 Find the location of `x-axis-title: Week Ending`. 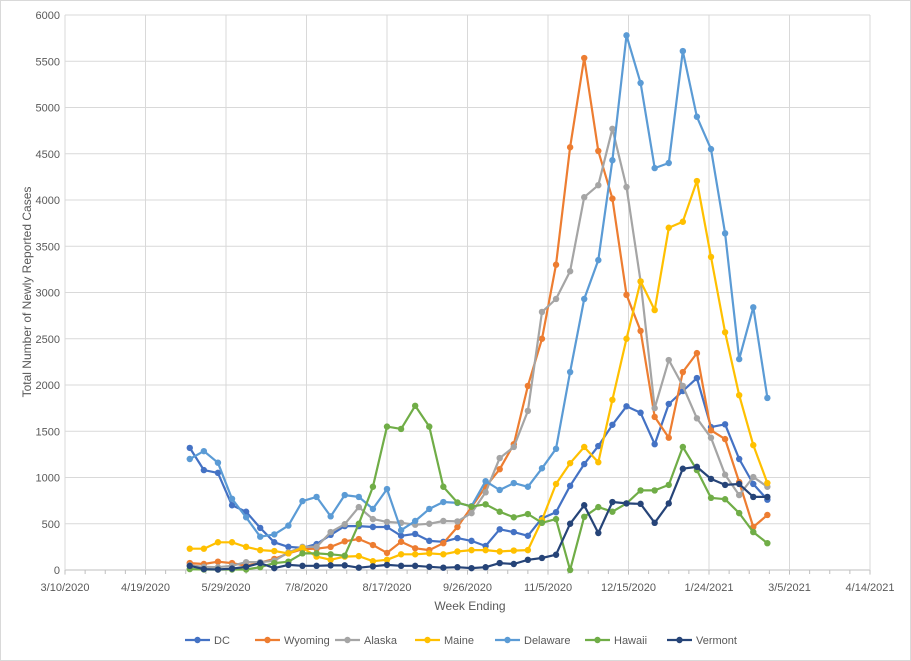

x-axis-title: Week Ending is located at coordinates (469, 606).